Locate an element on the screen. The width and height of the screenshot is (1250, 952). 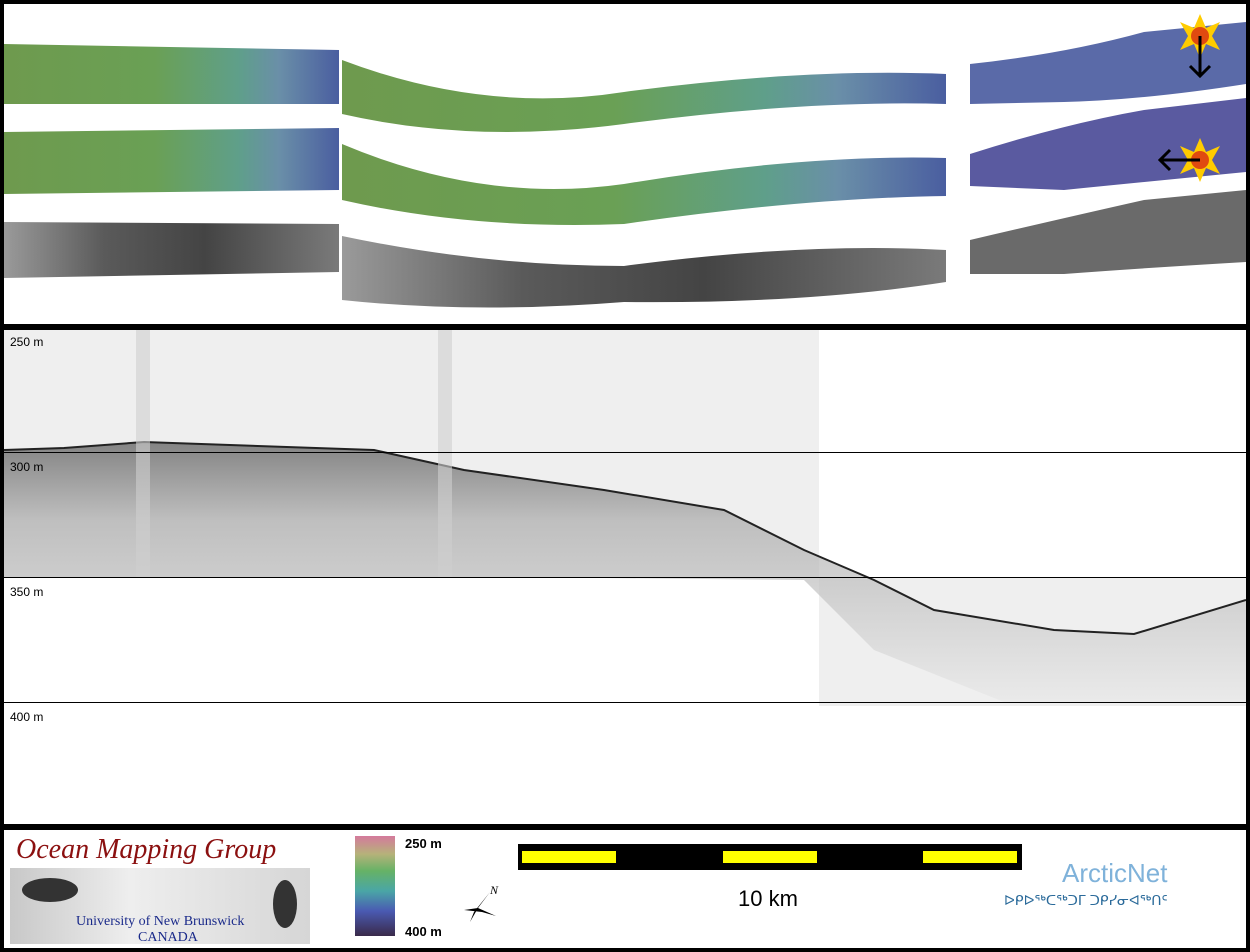
scale-bar is located at coordinates (770, 857).